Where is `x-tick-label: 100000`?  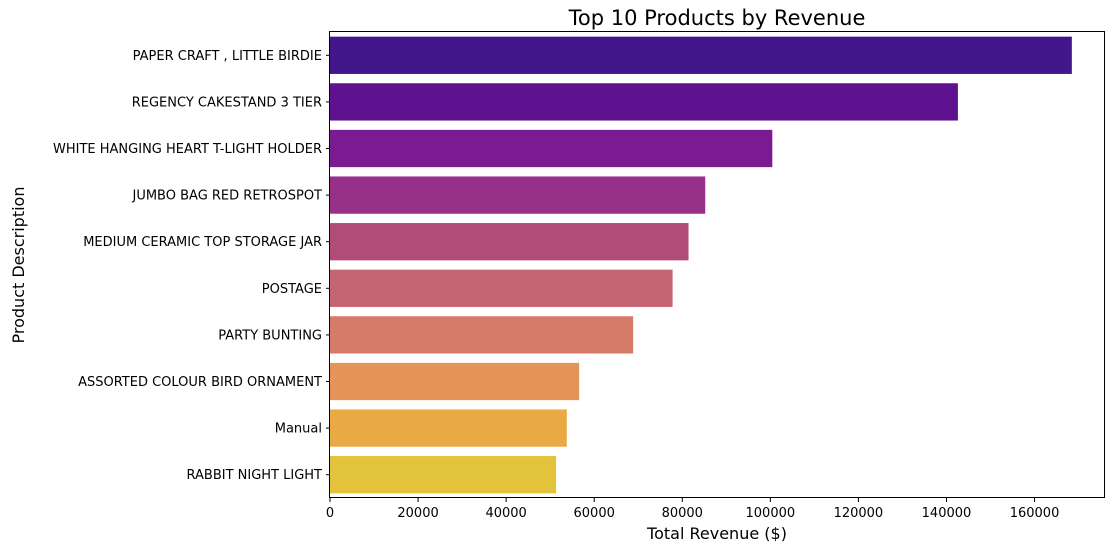
x-tick-label: 100000 is located at coordinates (771, 513).